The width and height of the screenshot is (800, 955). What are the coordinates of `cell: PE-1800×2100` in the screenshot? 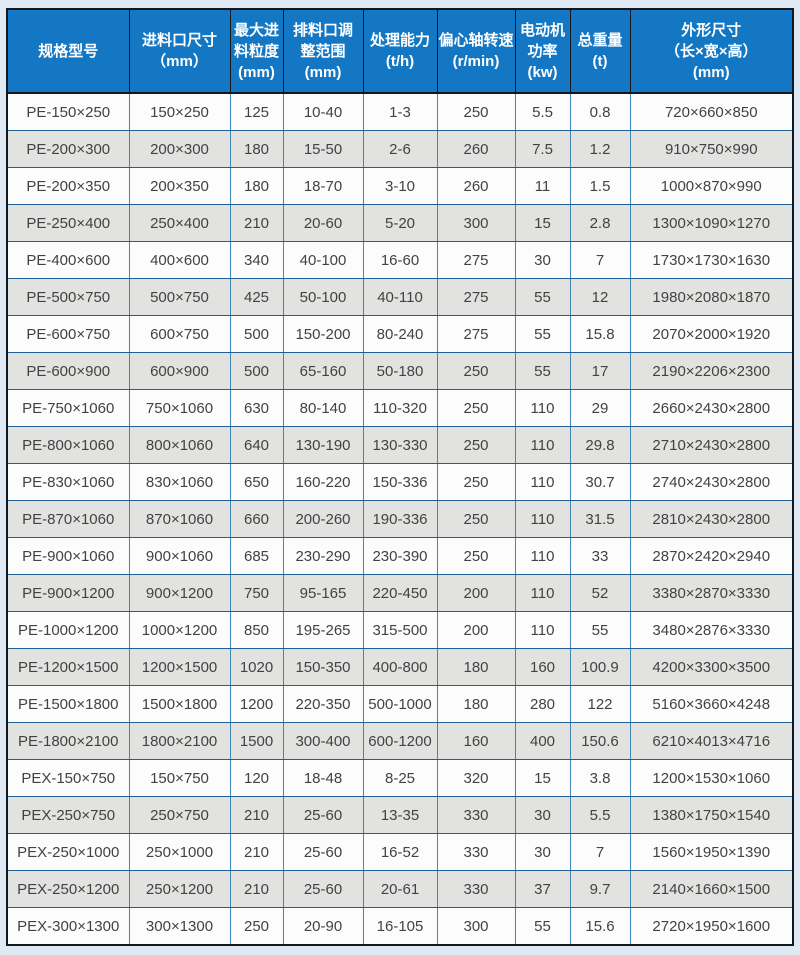 It's located at (68, 741).